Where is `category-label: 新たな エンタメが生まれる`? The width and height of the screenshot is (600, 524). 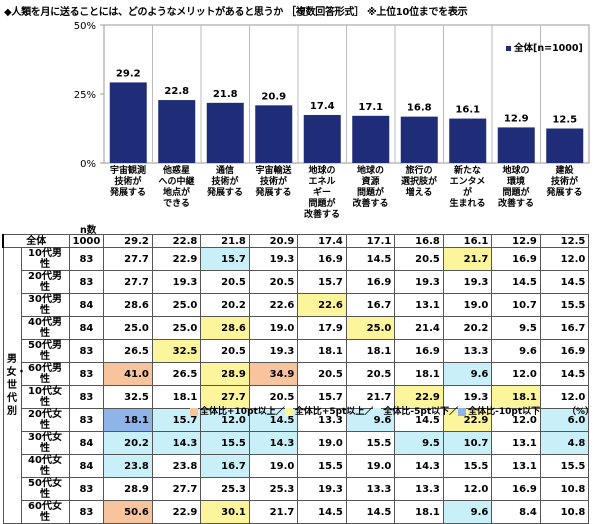 category-label: 新たな エンタメが生まれる is located at coordinates (468, 188).